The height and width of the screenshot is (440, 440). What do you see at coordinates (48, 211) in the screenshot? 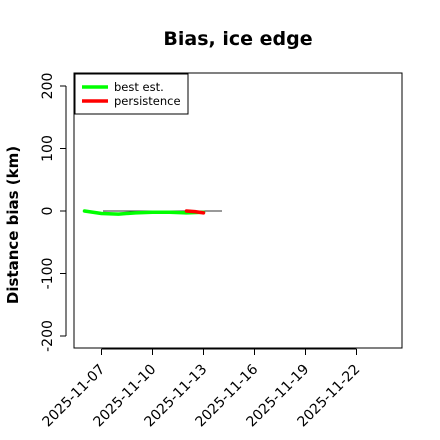
I see `y-tick-label: 0` at bounding box center [48, 211].